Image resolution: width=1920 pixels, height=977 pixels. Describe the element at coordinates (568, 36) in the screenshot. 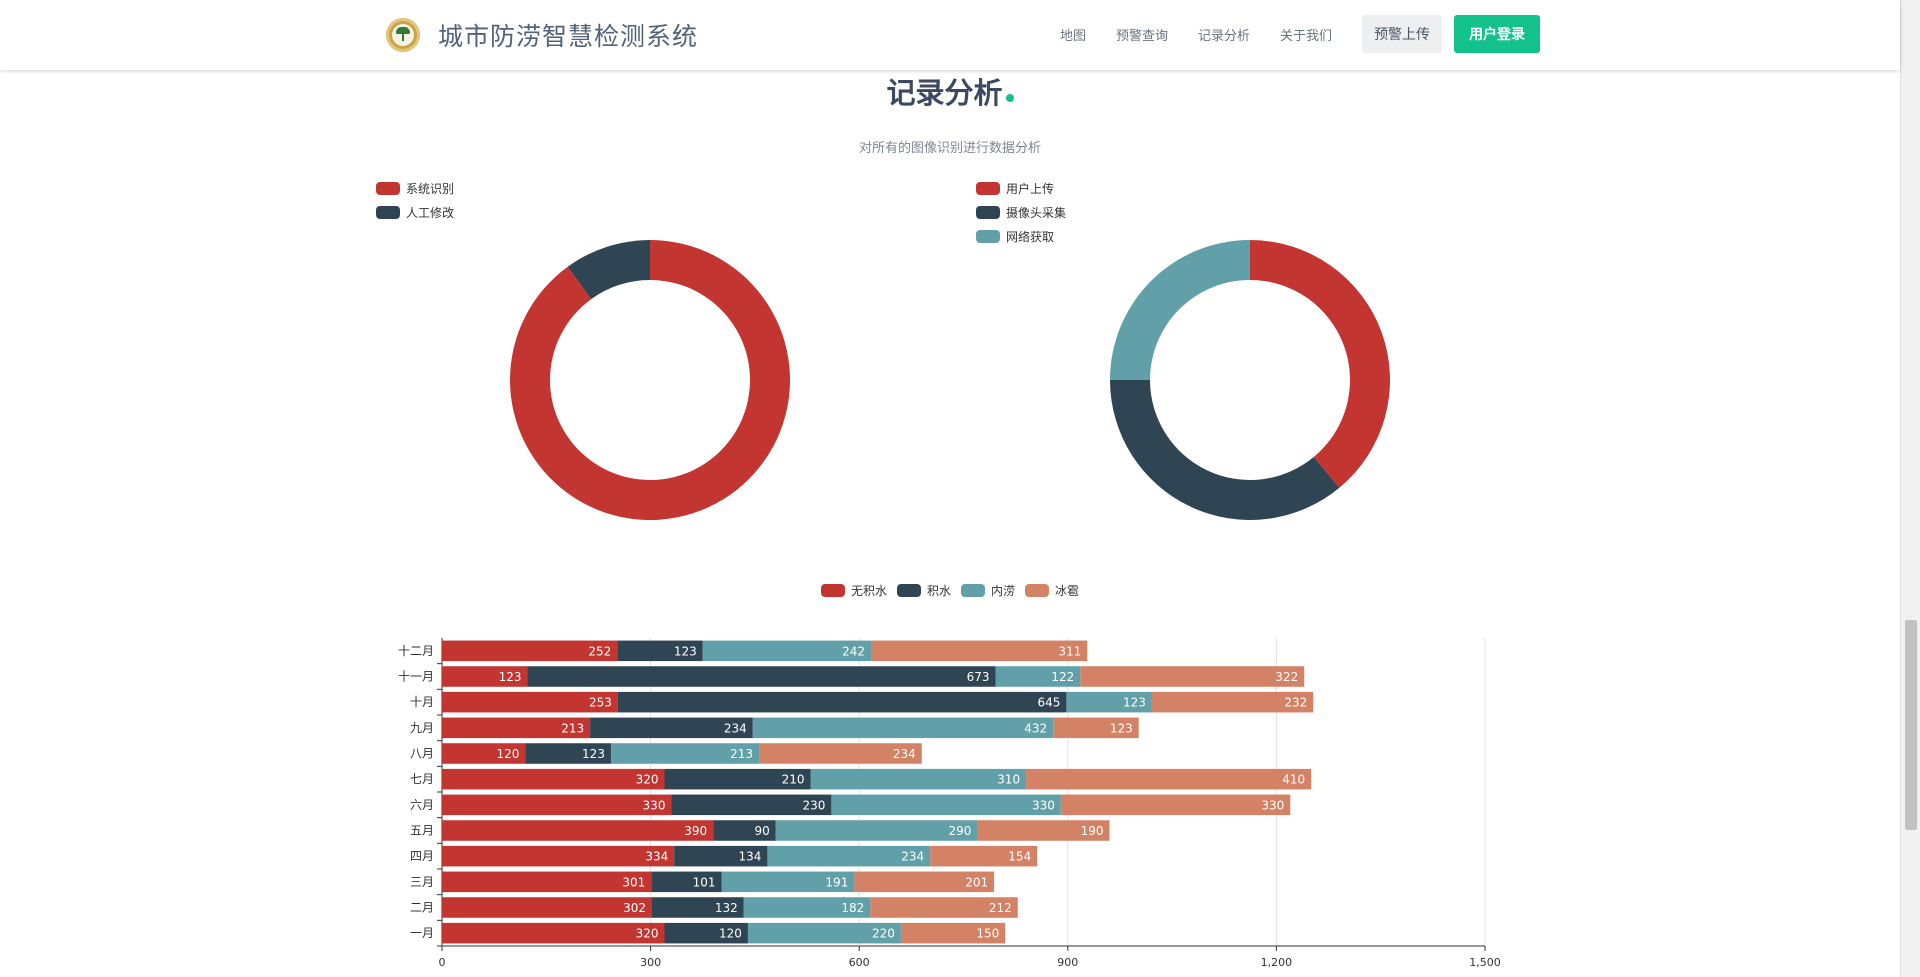

I see `brand-title: 城市防涝智慧检测系统` at that location.